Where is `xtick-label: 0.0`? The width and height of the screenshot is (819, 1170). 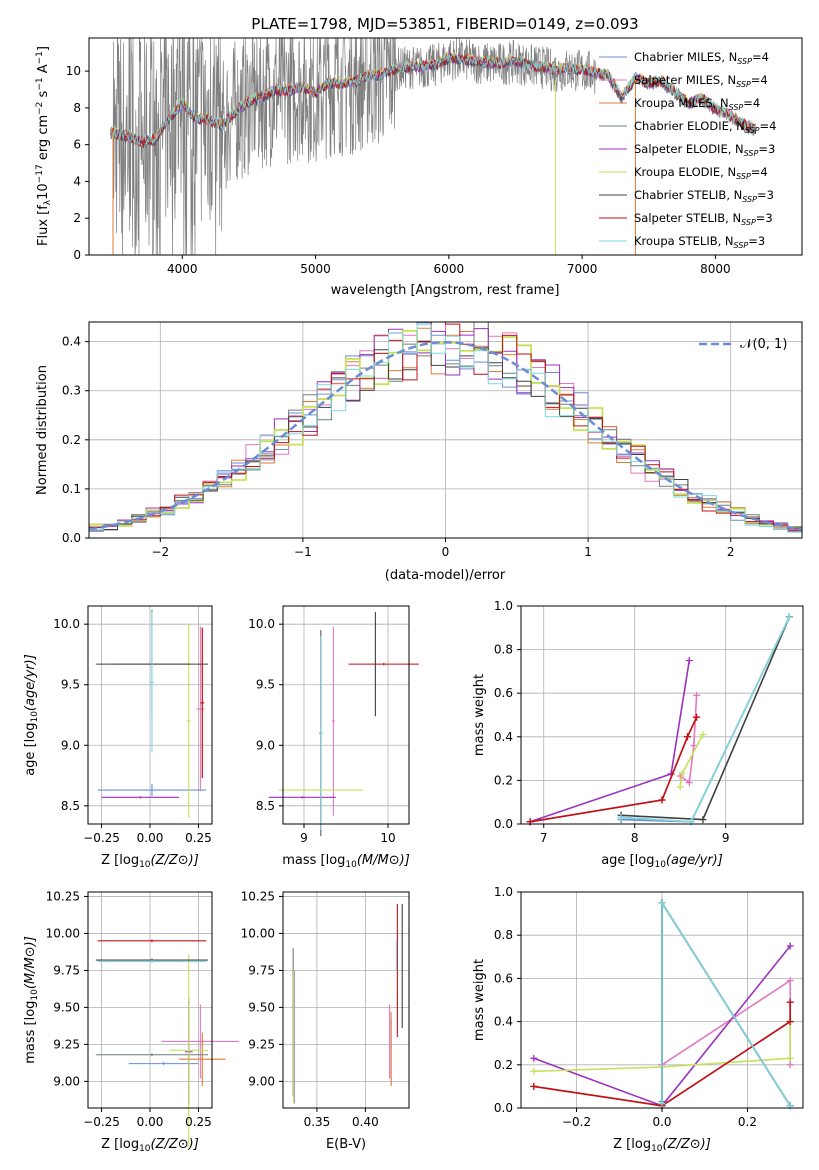 xtick-label: 0.0 is located at coordinates (661, 1122).